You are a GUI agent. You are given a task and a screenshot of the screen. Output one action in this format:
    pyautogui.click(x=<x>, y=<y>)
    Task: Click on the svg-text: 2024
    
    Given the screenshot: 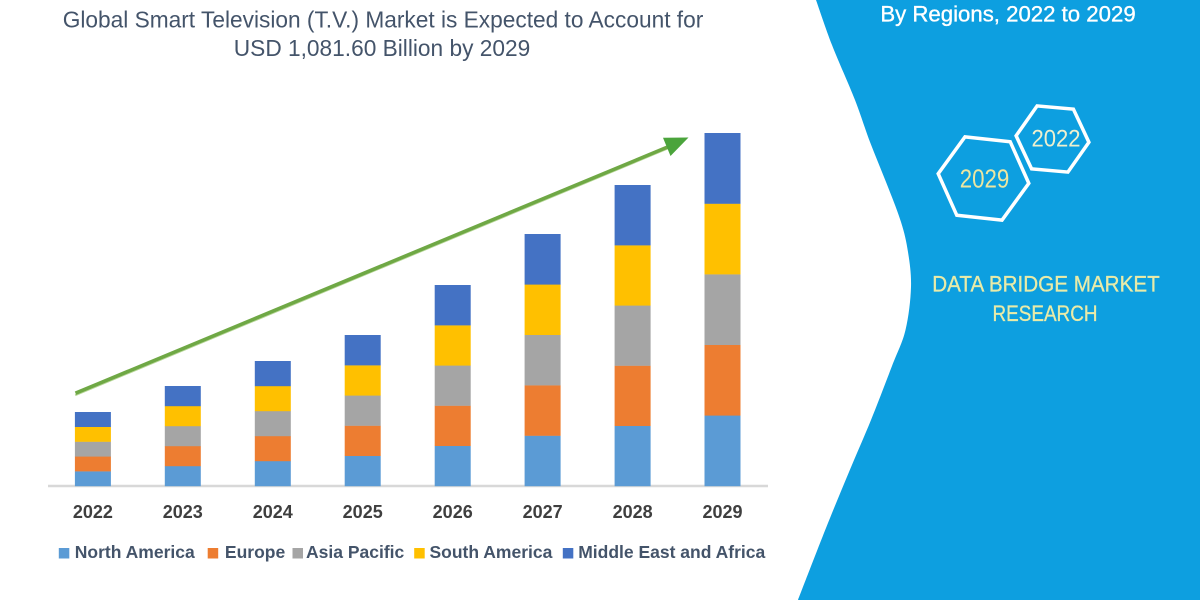 What is the action you would take?
    pyautogui.click(x=273, y=512)
    